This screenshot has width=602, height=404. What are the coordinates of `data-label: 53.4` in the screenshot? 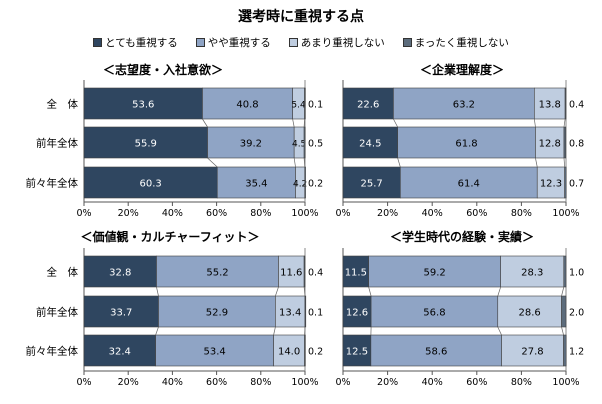 It's located at (214, 352).